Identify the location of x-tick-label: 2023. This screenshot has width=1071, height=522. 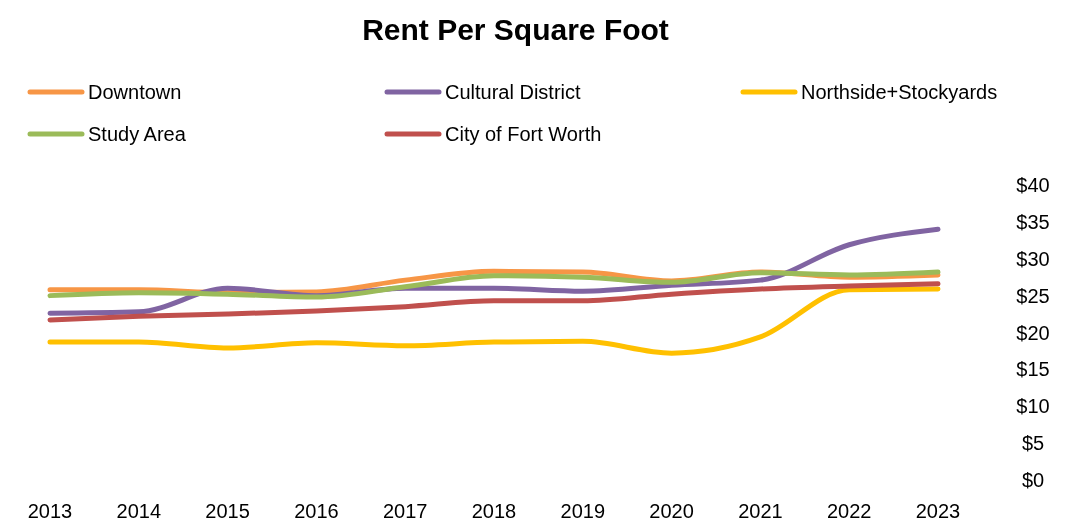
(938, 511).